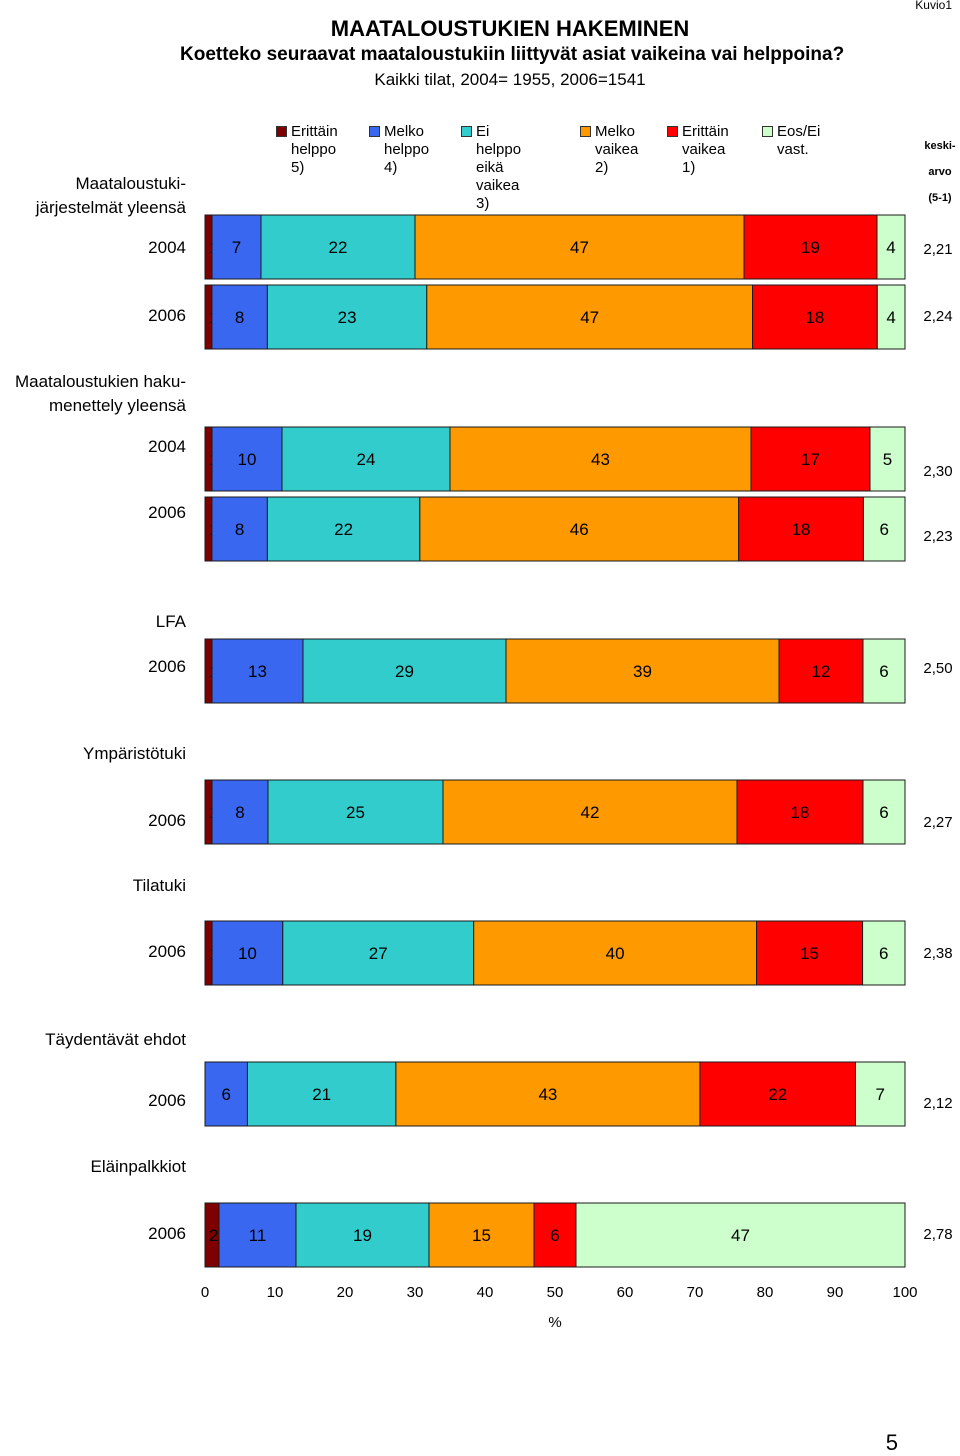 Image resolution: width=960 pixels, height=1456 pixels. Describe the element at coordinates (938, 953) in the screenshot. I see `row-mean-value: 2,38` at that location.